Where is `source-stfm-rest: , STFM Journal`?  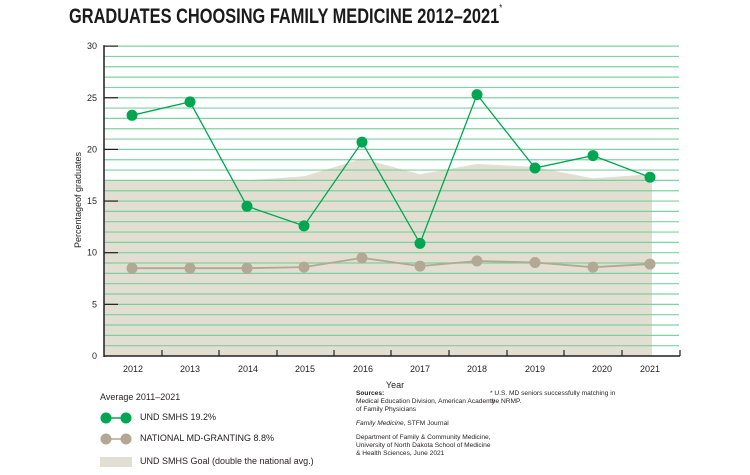 source-stfm-rest: , STFM Journal is located at coordinates (426, 423).